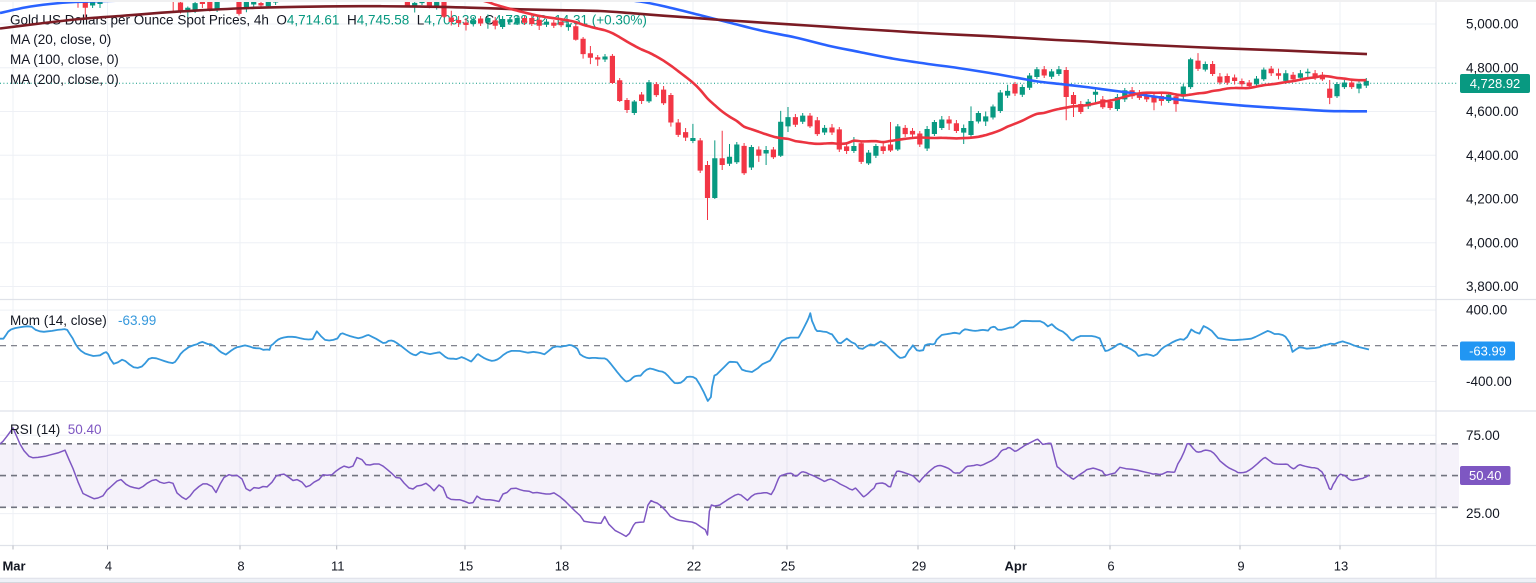 The width and height of the screenshot is (1536, 583). What do you see at coordinates (919, 566) in the screenshot?
I see `svg-text: 29` at bounding box center [919, 566].